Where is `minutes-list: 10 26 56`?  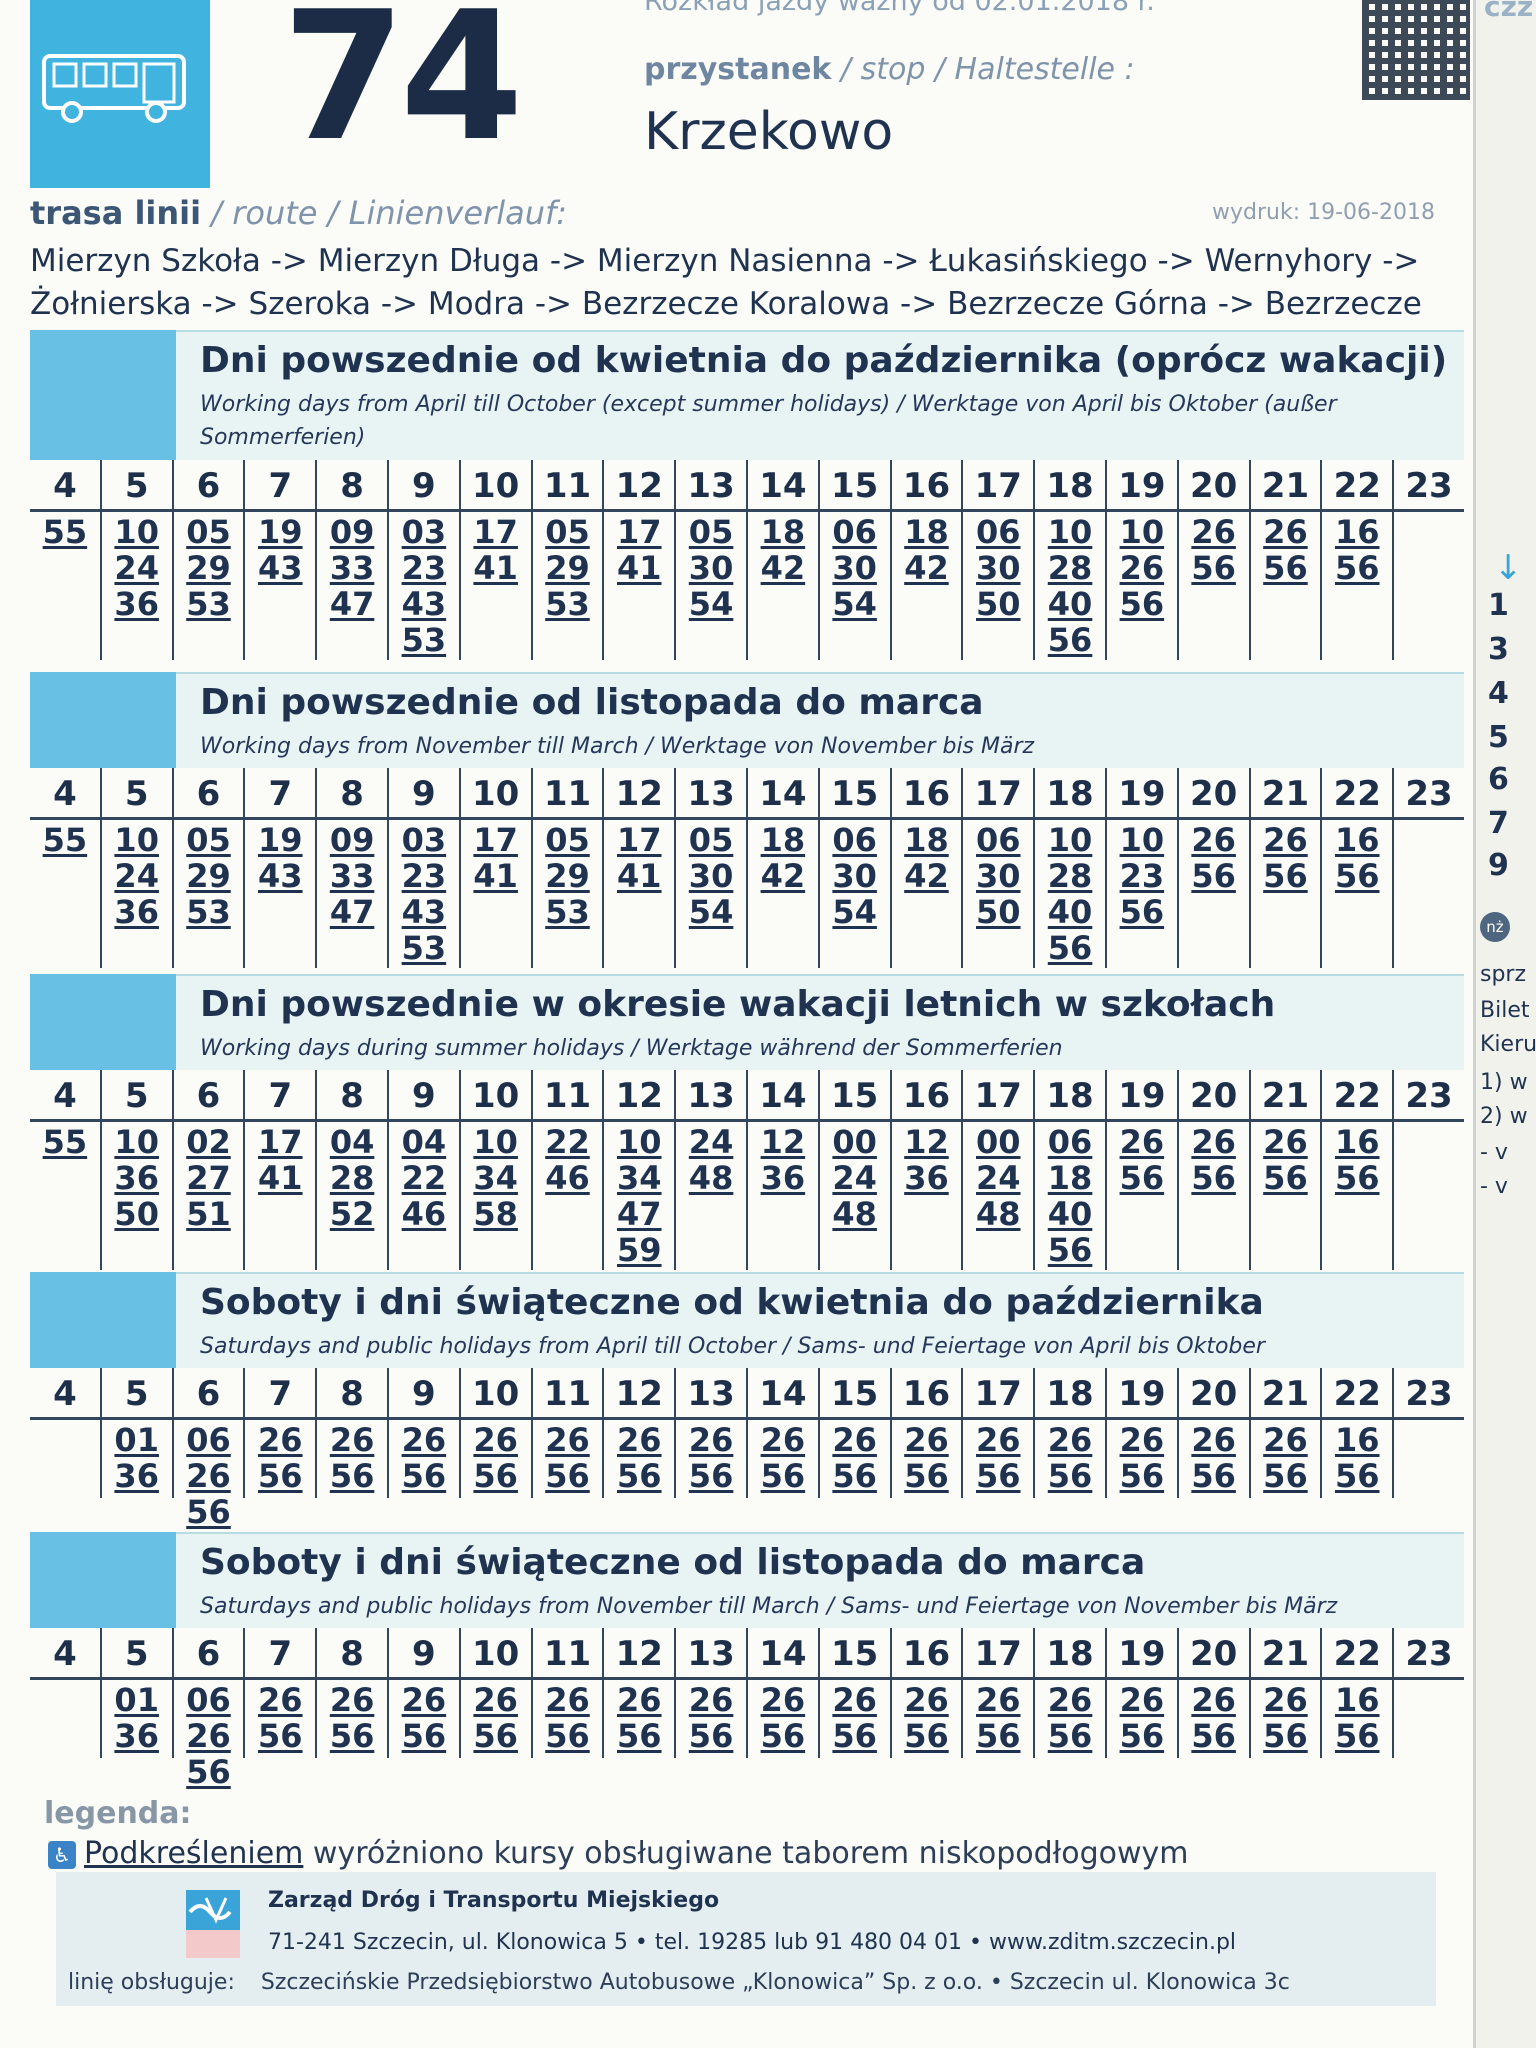 minutes-list: 10 26 56 is located at coordinates (1142, 567).